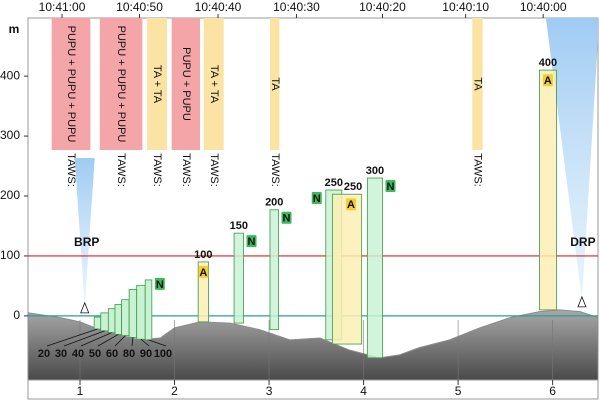 This screenshot has width=600, height=400. Describe the element at coordinates (10, 135) in the screenshot. I see `y-tick-label: 300` at that location.